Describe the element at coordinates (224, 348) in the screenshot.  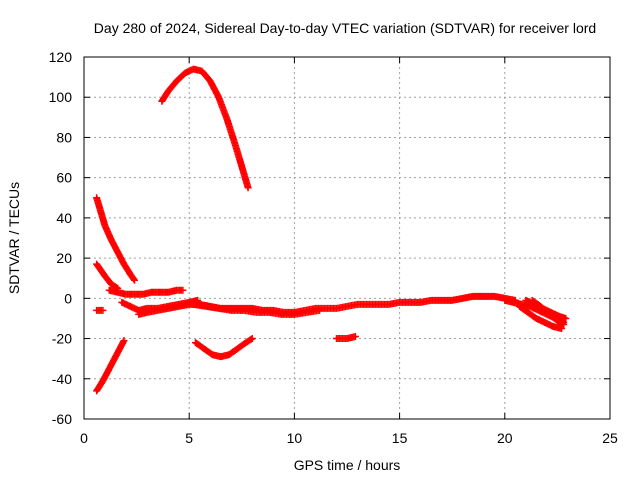
I see `series-arc-j` at that location.